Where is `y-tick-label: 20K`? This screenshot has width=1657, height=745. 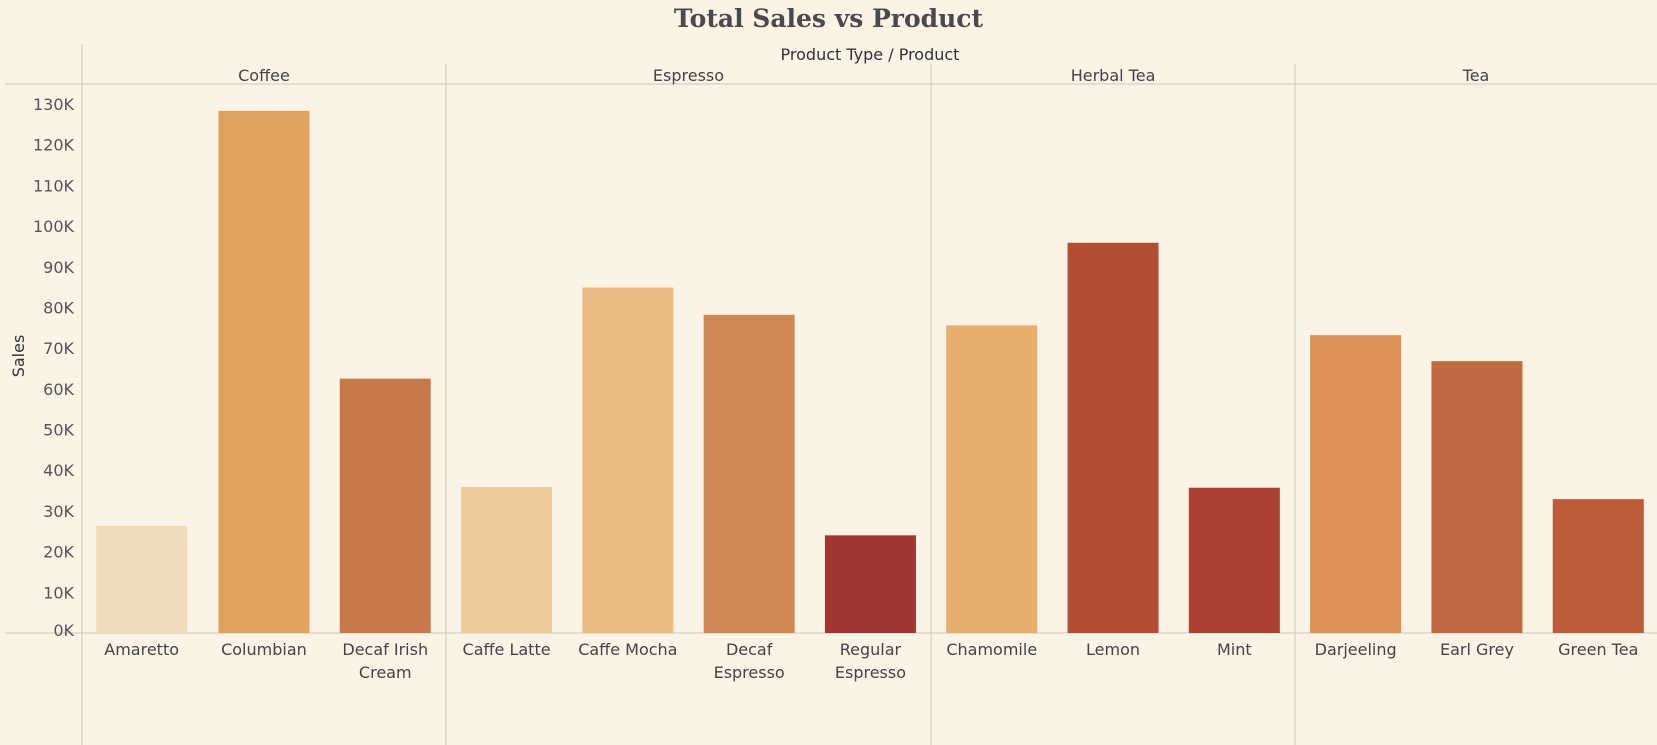
y-tick-label: 20K is located at coordinates (58, 552).